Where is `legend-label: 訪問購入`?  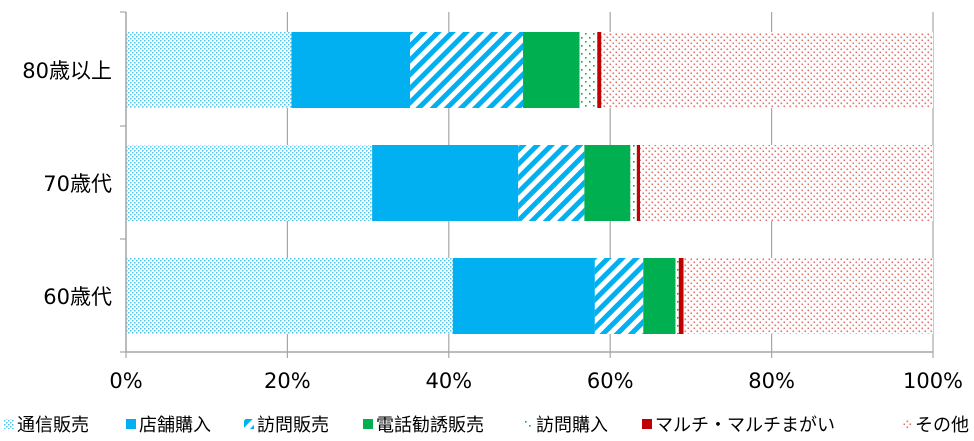
legend-label: 訪問購入 is located at coordinates (572, 425).